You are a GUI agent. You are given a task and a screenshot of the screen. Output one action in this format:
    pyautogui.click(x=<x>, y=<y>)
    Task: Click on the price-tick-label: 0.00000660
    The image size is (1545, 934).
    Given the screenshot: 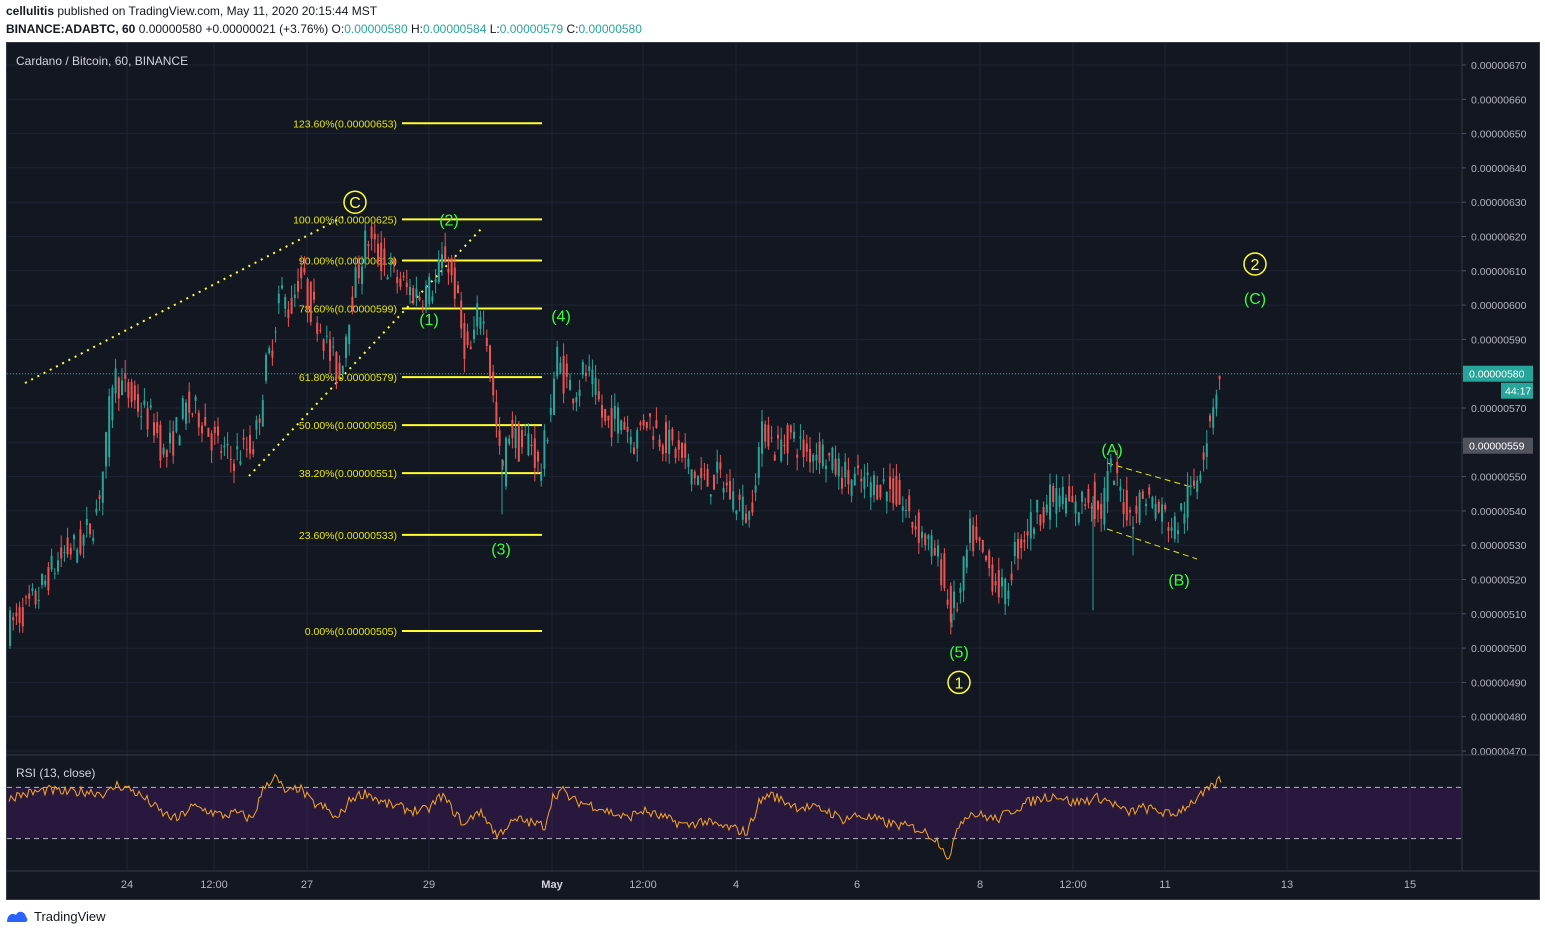 What is the action you would take?
    pyautogui.click(x=1499, y=100)
    